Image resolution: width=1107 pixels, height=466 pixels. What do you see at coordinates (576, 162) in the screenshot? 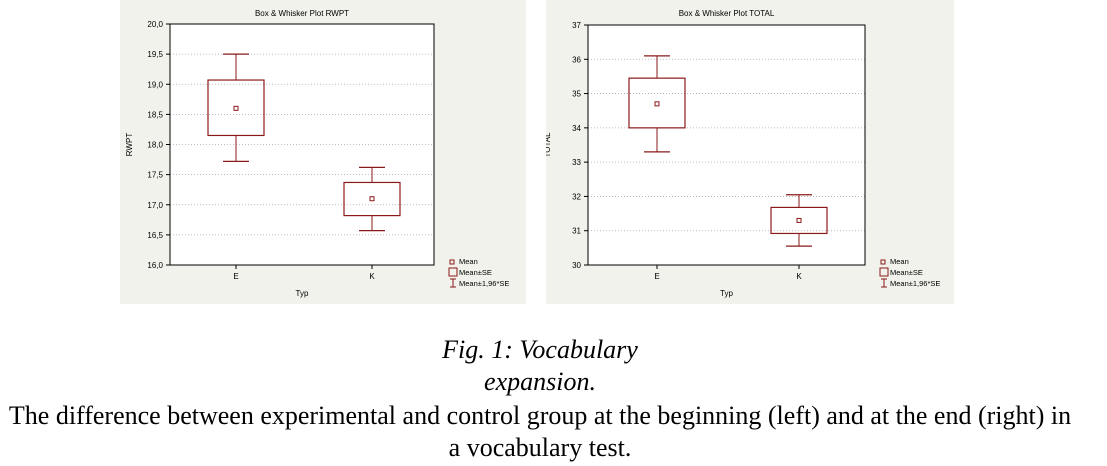
I see `y-tick-label: 33` at bounding box center [576, 162].